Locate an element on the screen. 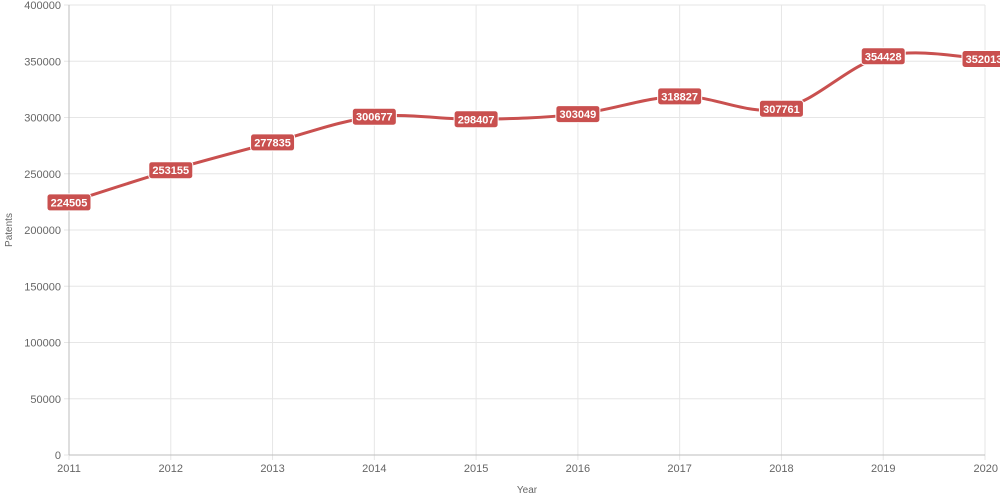 Image resolution: width=1000 pixels, height=500 pixels. data-label-text: 307761 is located at coordinates (781, 110).